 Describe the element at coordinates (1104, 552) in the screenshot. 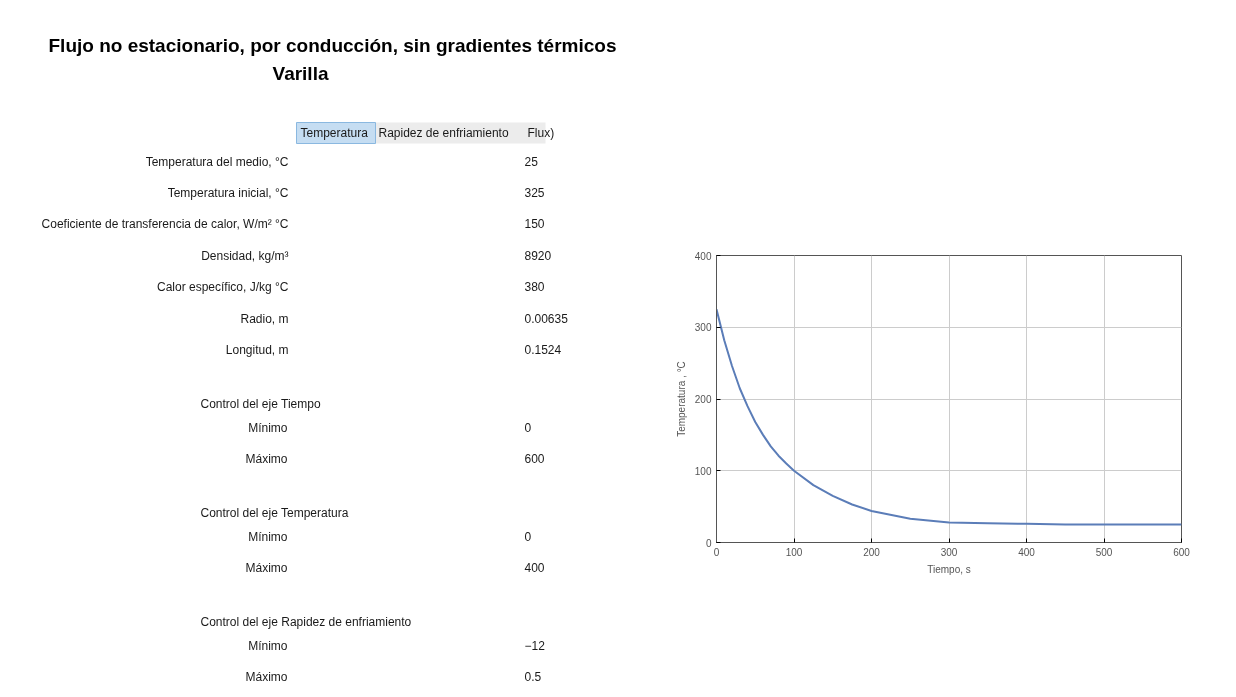

I see `x-tick-label: 500` at that location.